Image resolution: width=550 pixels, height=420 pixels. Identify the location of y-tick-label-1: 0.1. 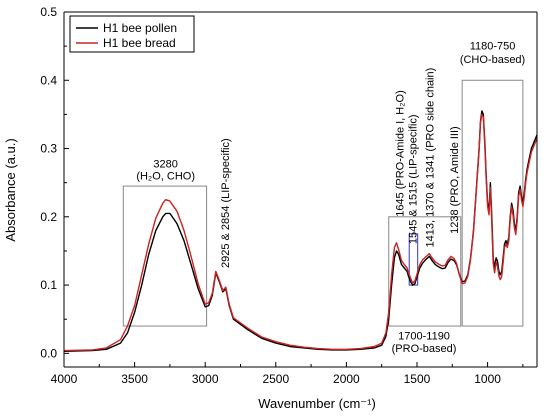
(48, 285).